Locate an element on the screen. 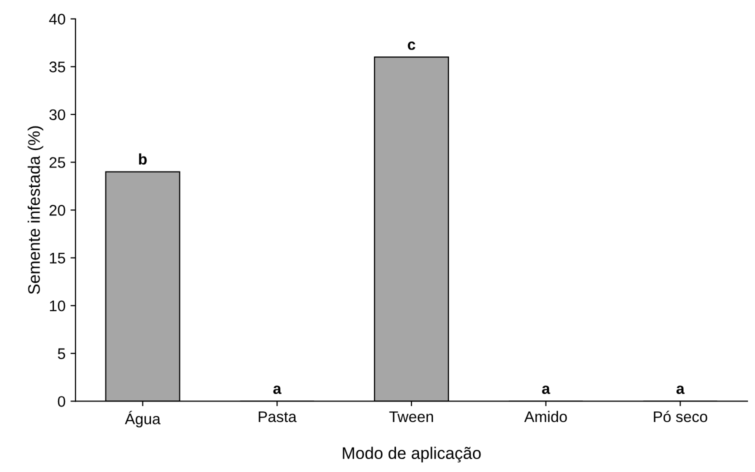 This screenshot has width=755, height=472. y-tick-label: 15 is located at coordinates (58, 258).